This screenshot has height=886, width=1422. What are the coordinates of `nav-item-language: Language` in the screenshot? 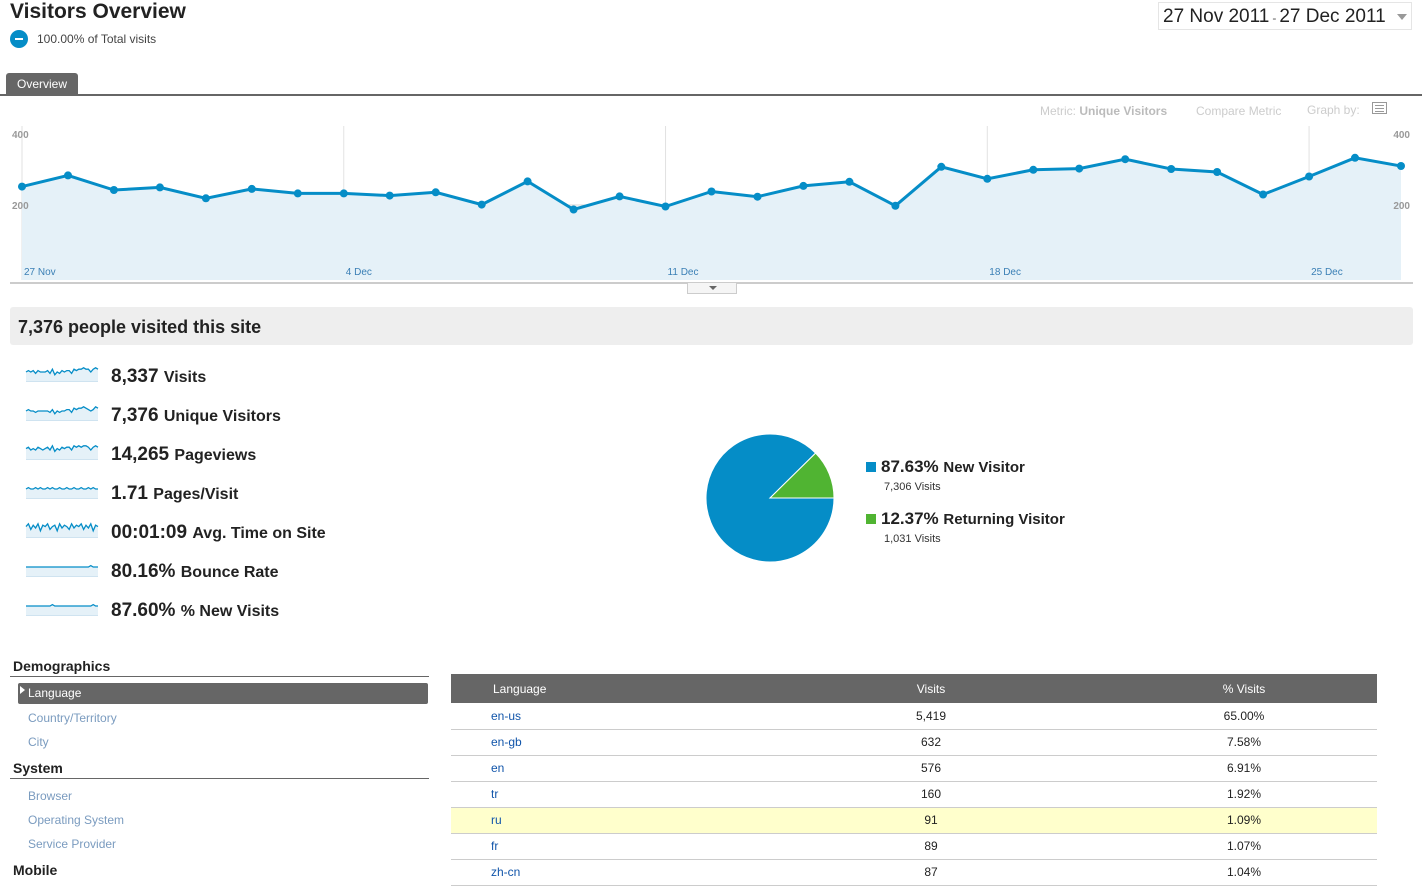 It's located at (223, 693).